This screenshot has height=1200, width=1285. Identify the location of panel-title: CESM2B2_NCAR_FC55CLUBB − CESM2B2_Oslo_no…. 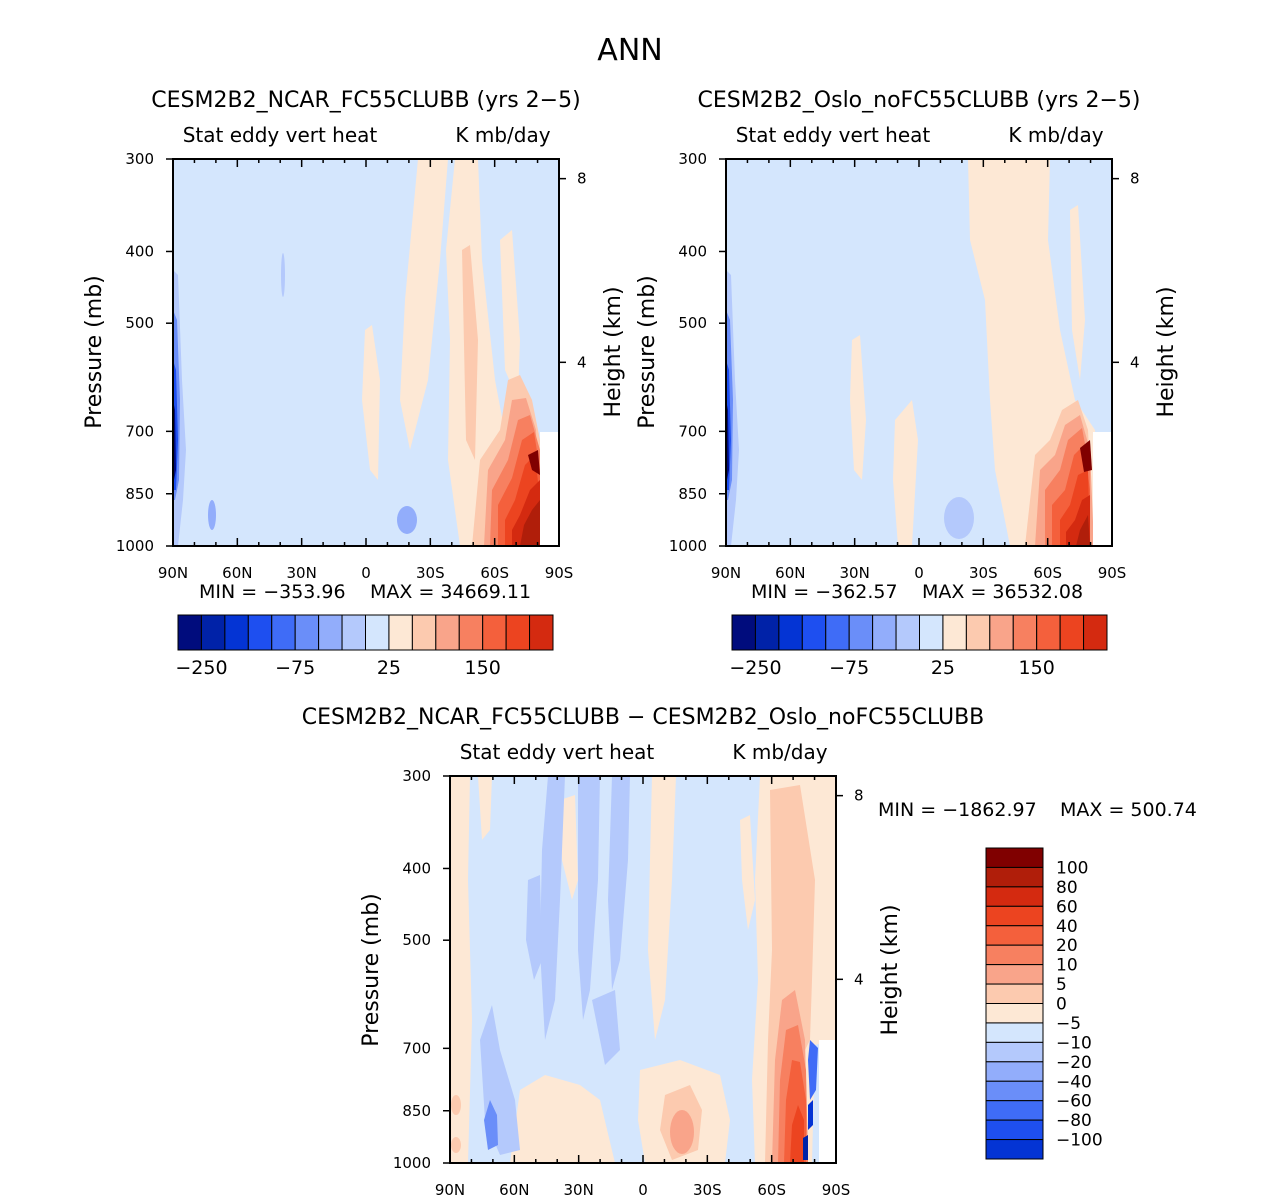
(643, 717).